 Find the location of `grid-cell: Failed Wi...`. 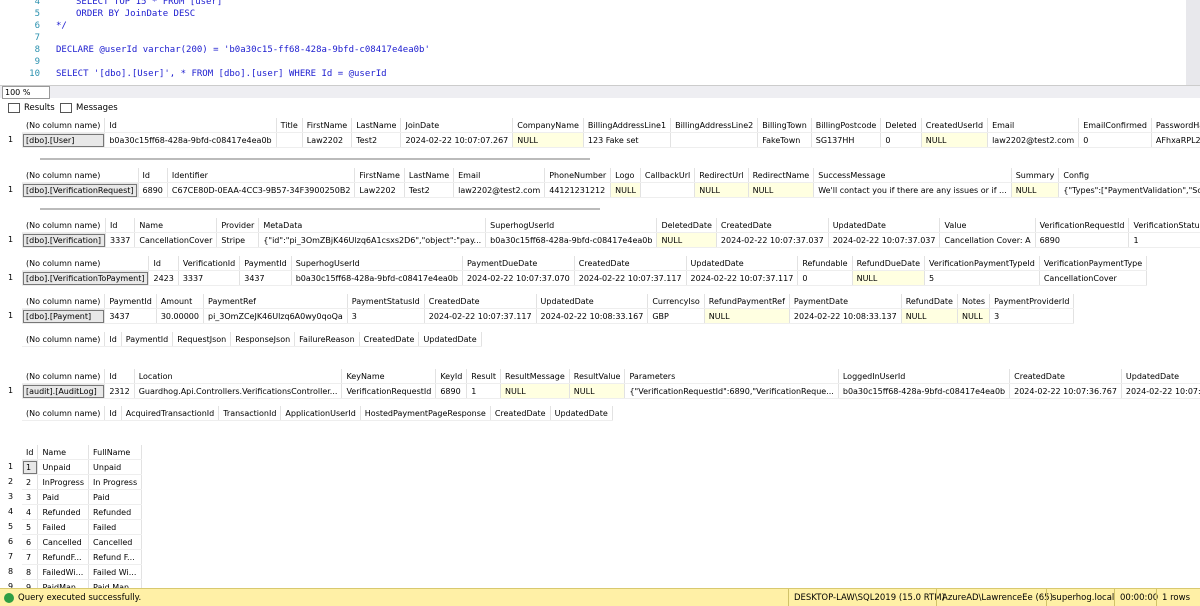

grid-cell: Failed Wi... is located at coordinates (115, 572).